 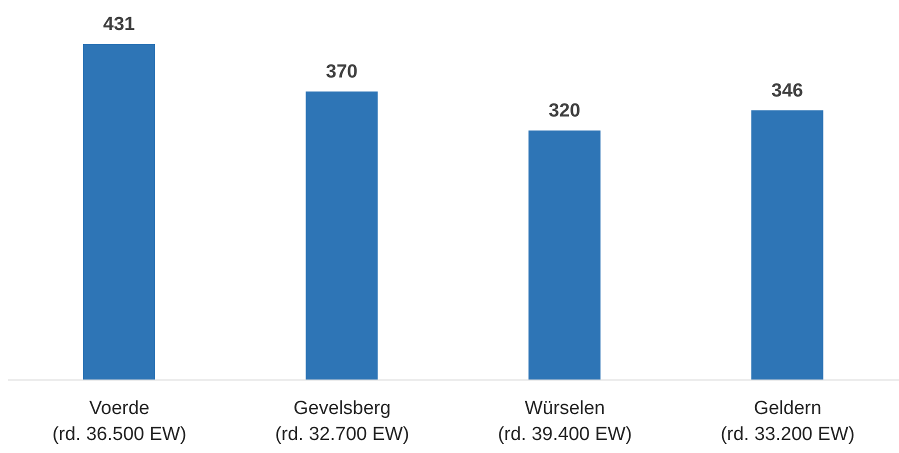 I want to click on data-label: 346, so click(x=787, y=91).